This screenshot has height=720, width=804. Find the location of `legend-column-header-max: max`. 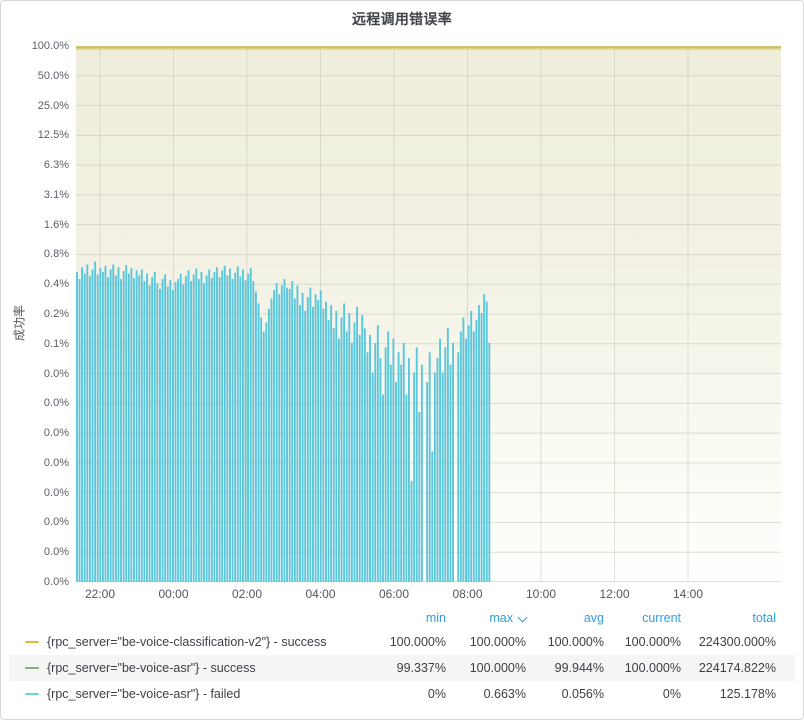

legend-column-header-max: max is located at coordinates (487, 618).